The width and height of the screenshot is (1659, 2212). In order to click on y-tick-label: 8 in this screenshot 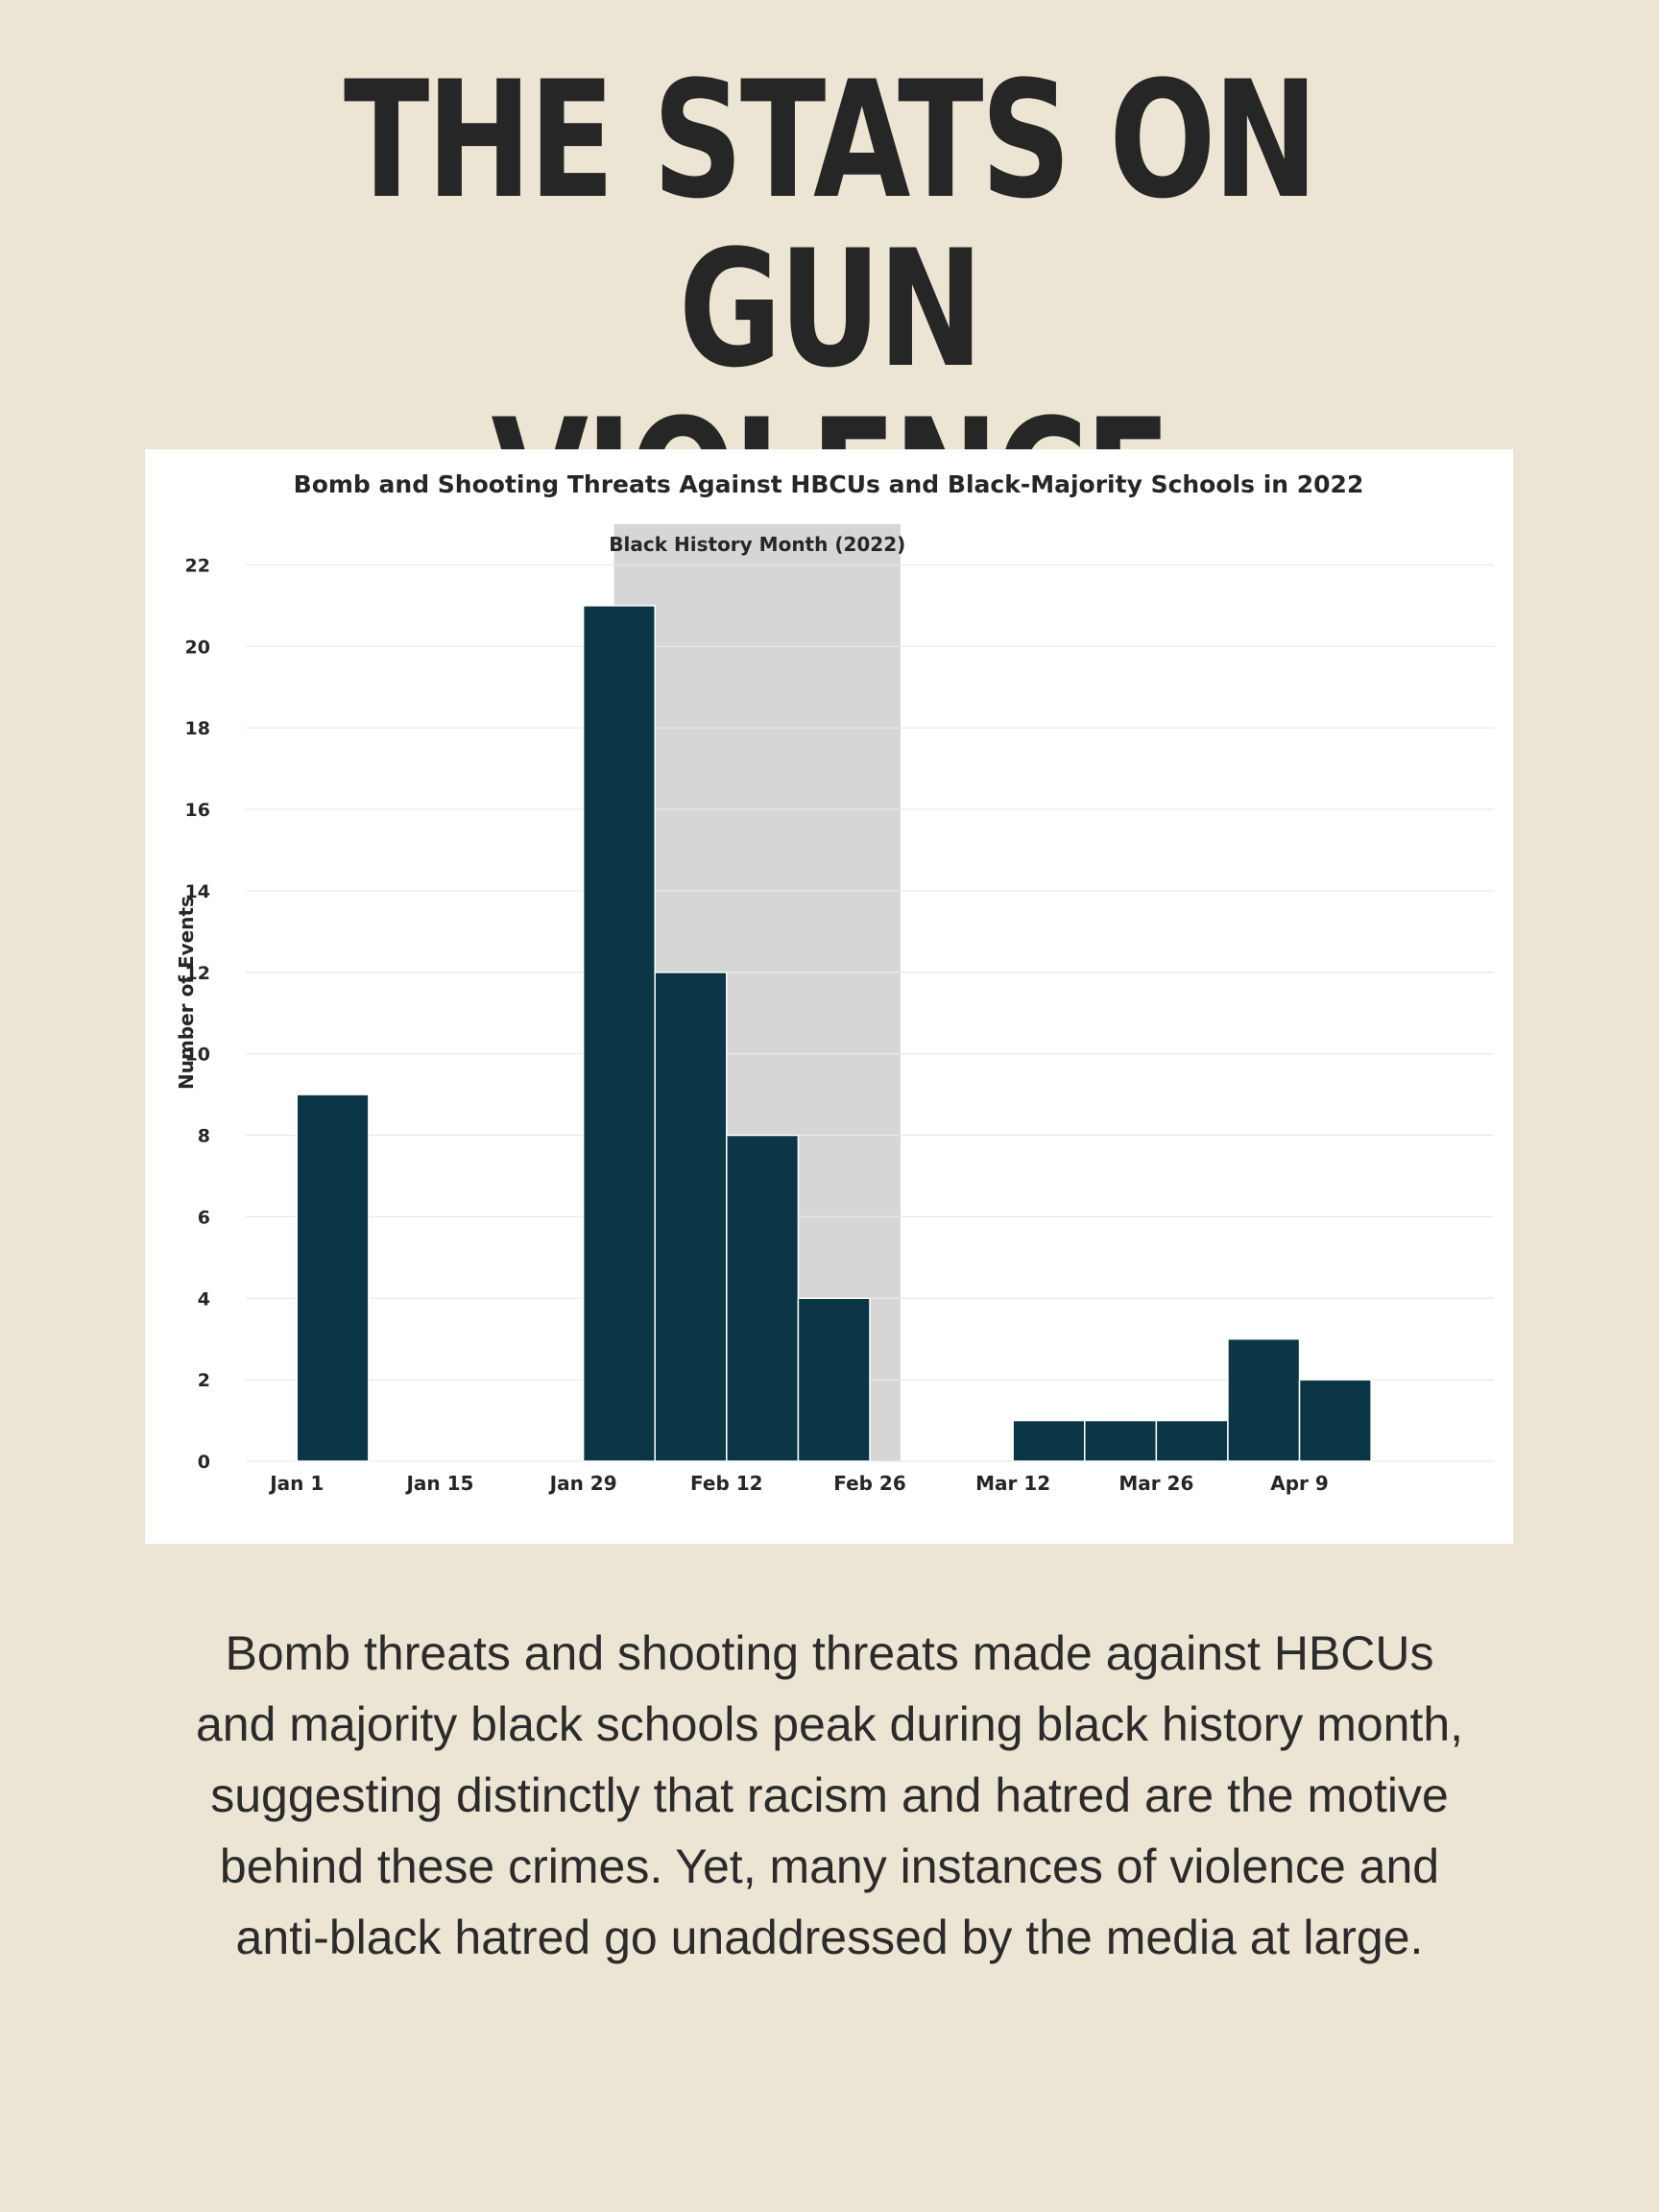, I will do `click(204, 1136)`.